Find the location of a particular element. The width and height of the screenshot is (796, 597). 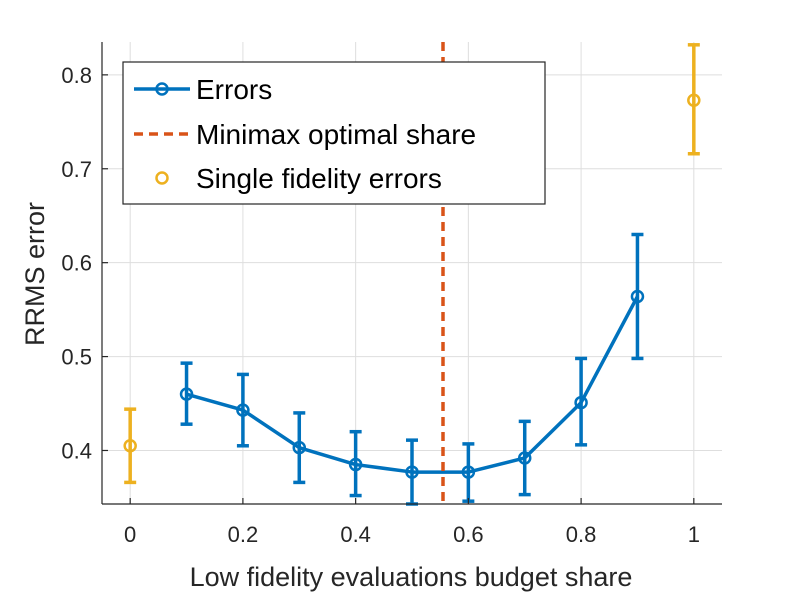

legend-single-label: Single fidelity errors is located at coordinates (319, 178).